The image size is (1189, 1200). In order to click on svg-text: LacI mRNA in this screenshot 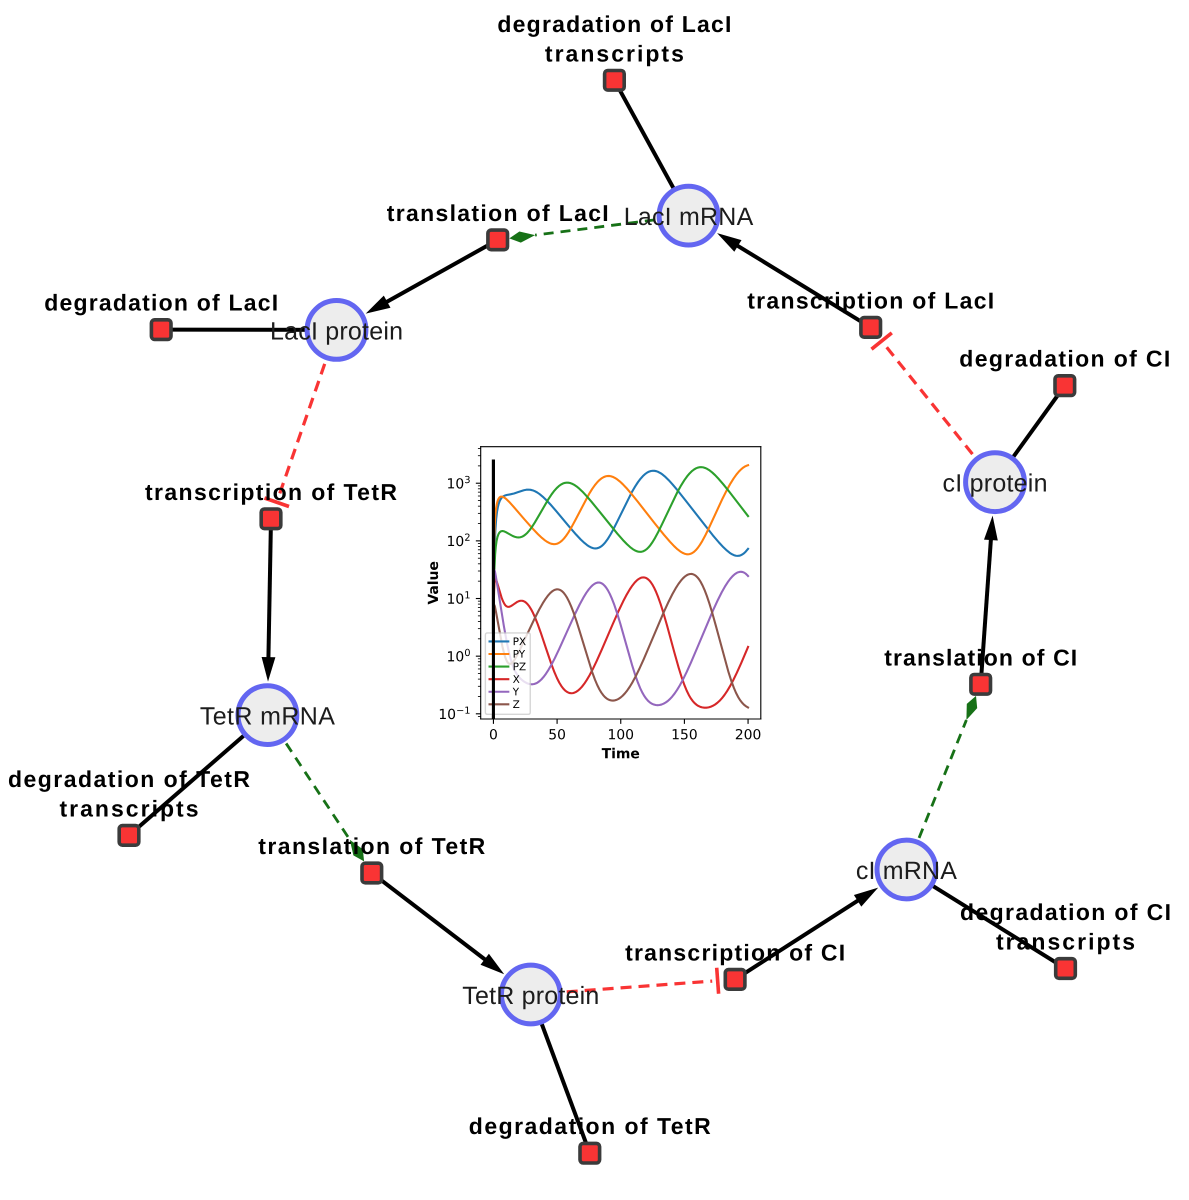, I will do `click(689, 217)`.